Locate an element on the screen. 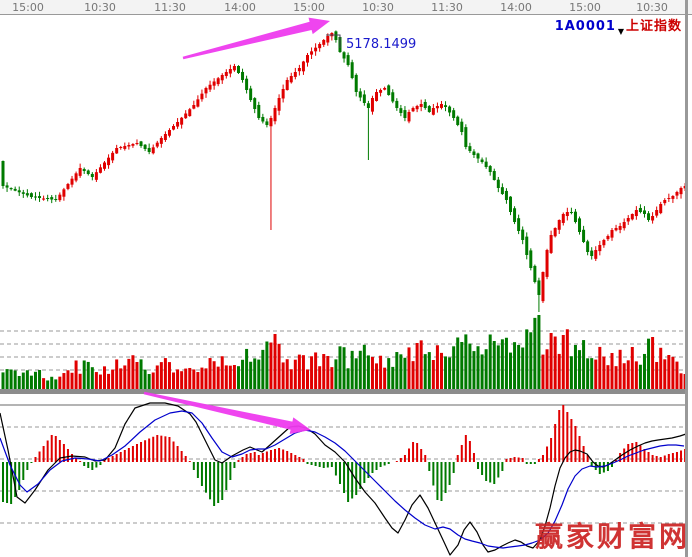  panel-separator is located at coordinates (344, 391).